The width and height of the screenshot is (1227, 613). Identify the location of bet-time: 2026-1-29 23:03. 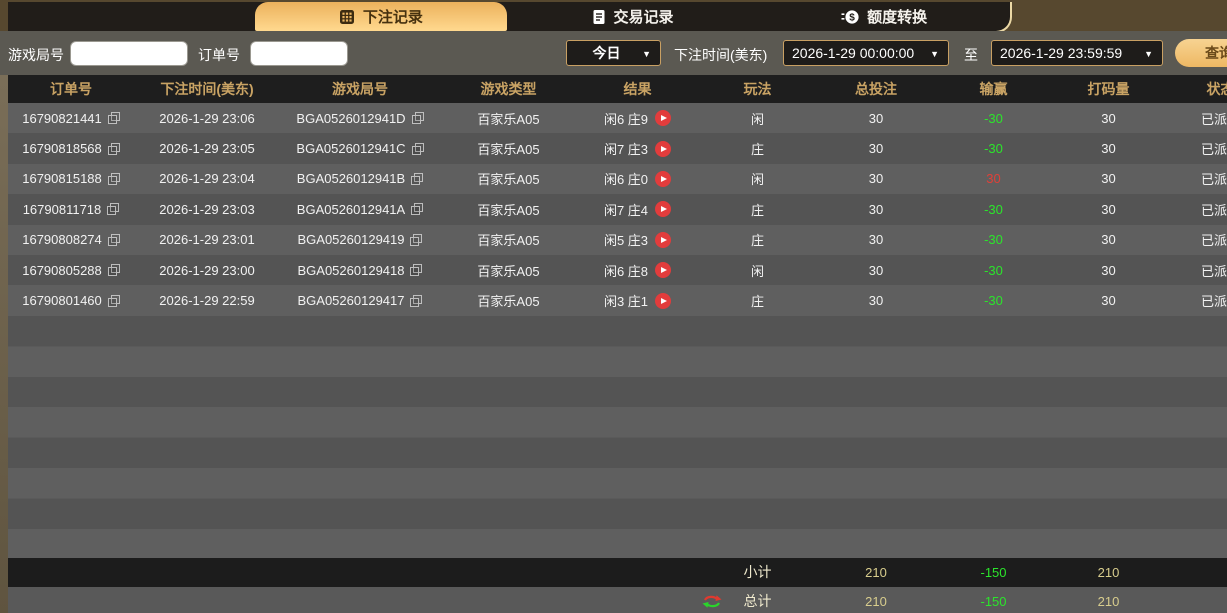
(207, 209).